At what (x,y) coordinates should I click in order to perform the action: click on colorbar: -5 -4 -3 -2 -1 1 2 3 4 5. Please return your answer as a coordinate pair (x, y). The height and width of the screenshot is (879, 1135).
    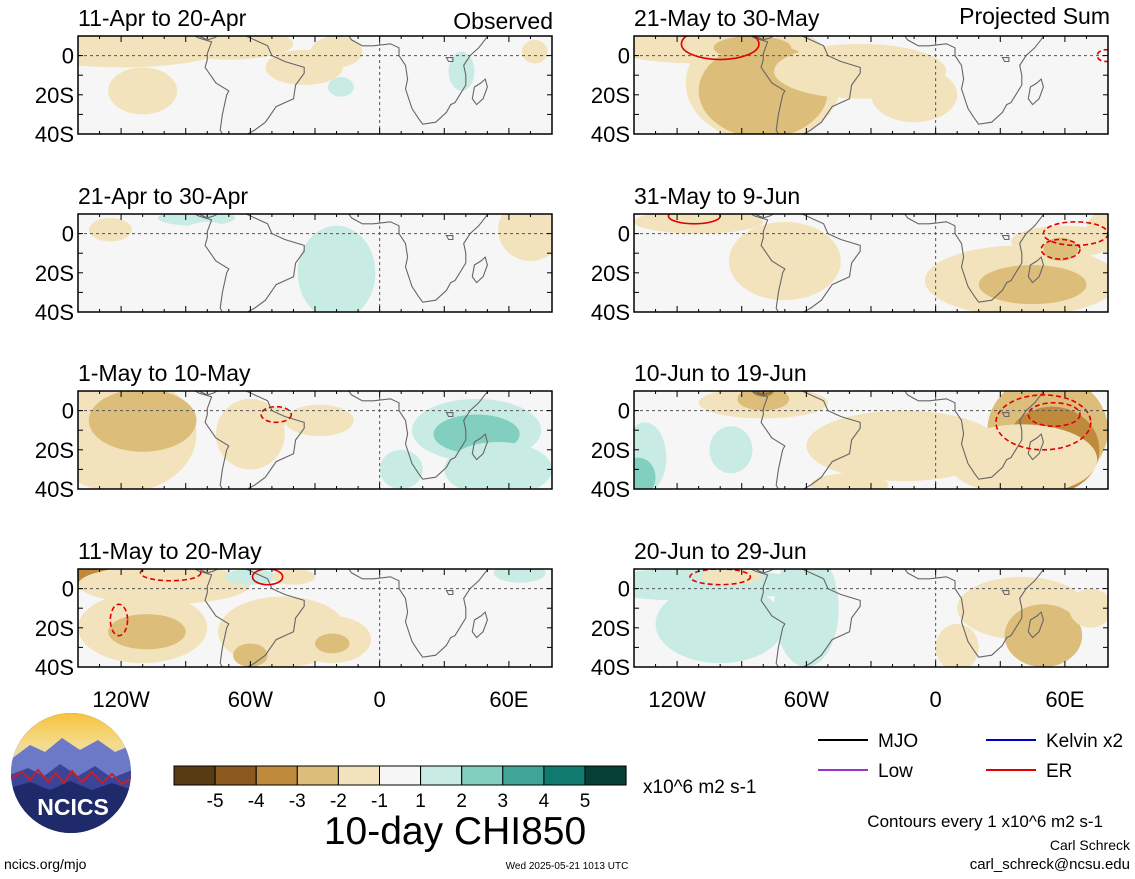
    Looking at the image, I should click on (400, 788).